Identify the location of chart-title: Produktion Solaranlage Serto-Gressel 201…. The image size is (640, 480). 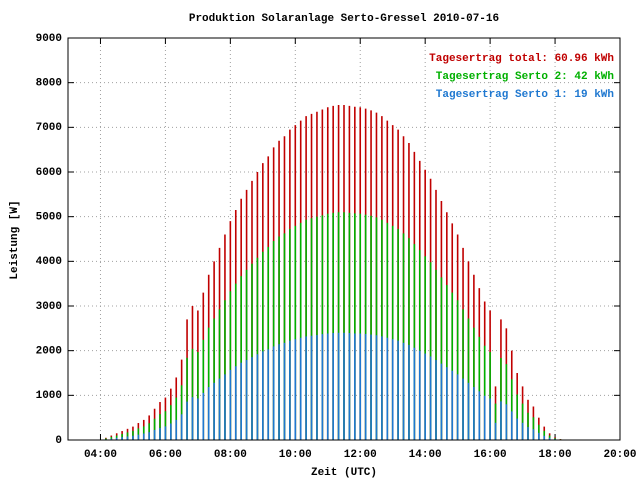
(344, 19).